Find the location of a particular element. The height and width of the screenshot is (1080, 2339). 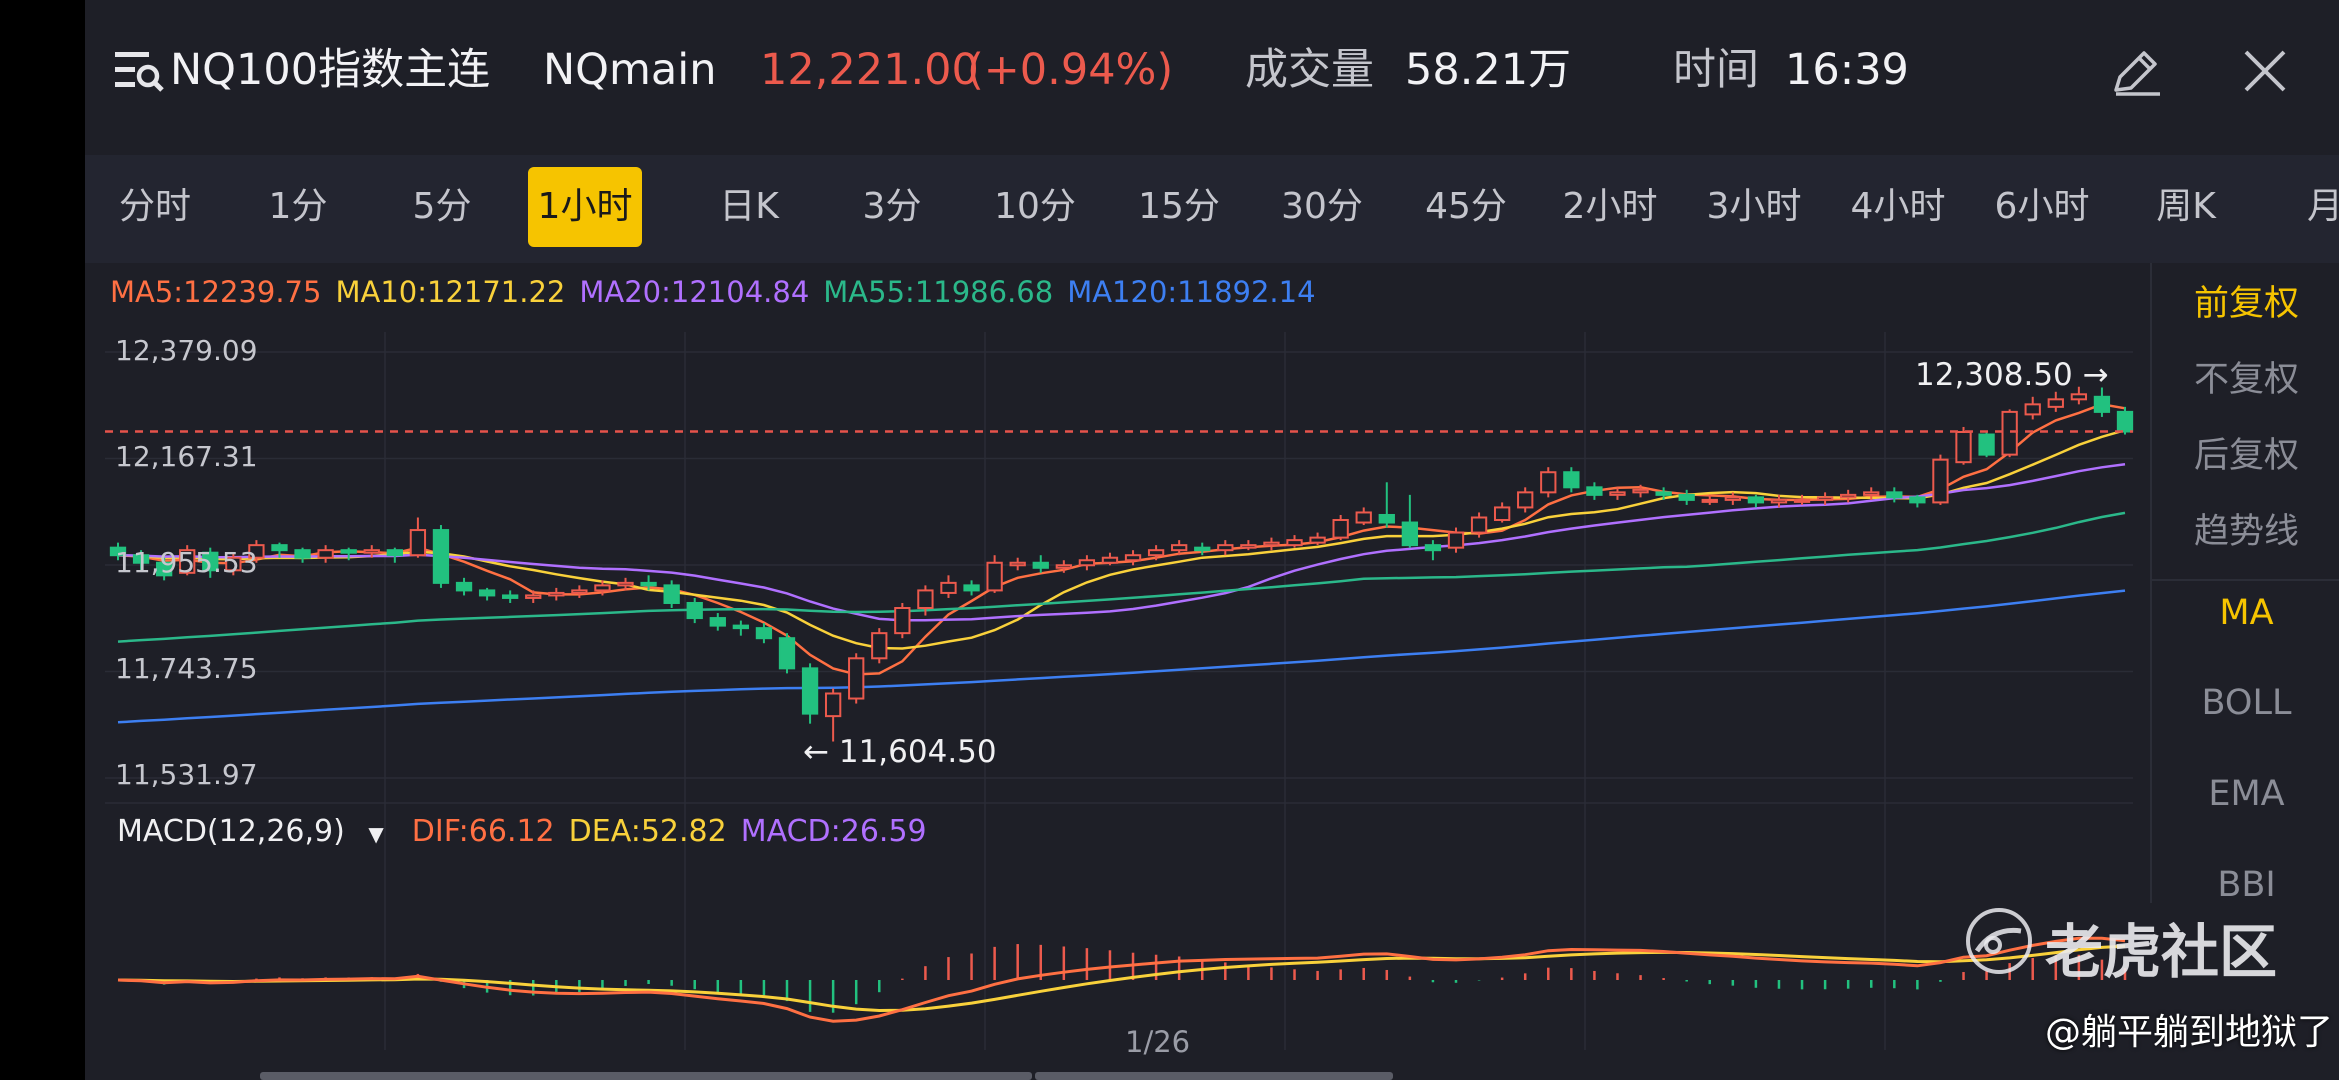

indicator-boll: BOLL is located at coordinates (2246, 703).